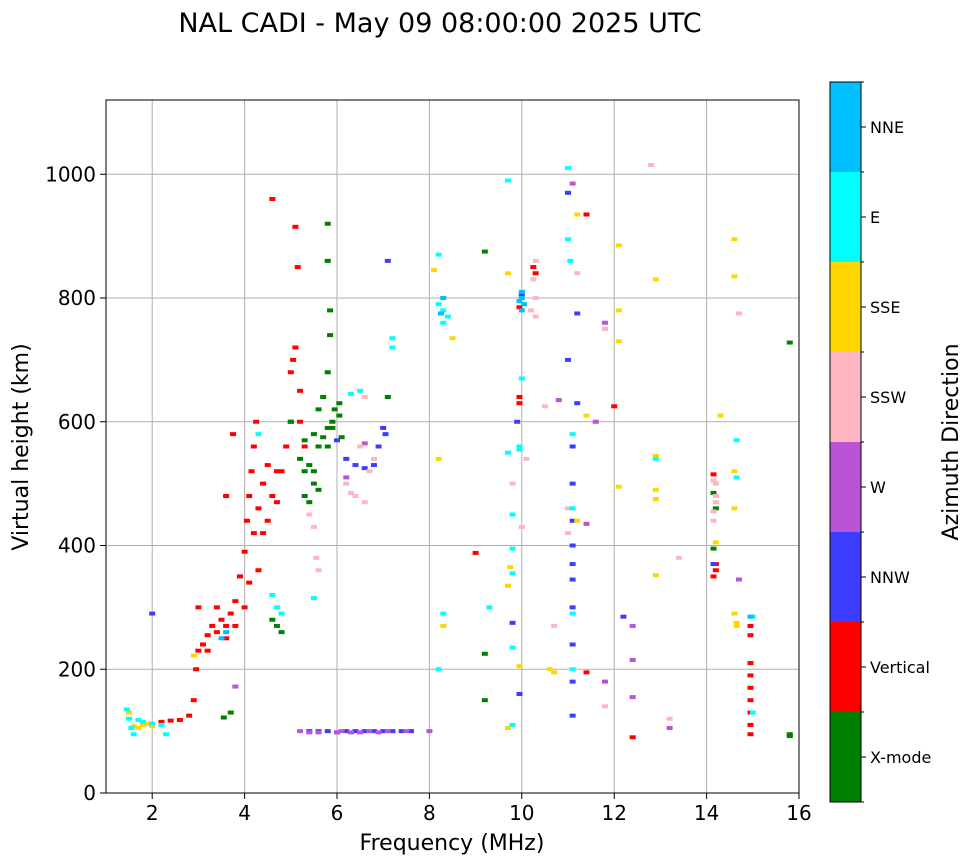 Image resolution: width=972 pixels, height=865 pixels. Describe the element at coordinates (888, 397) in the screenshot. I see `colorbar-tick-label: SSW` at that location.